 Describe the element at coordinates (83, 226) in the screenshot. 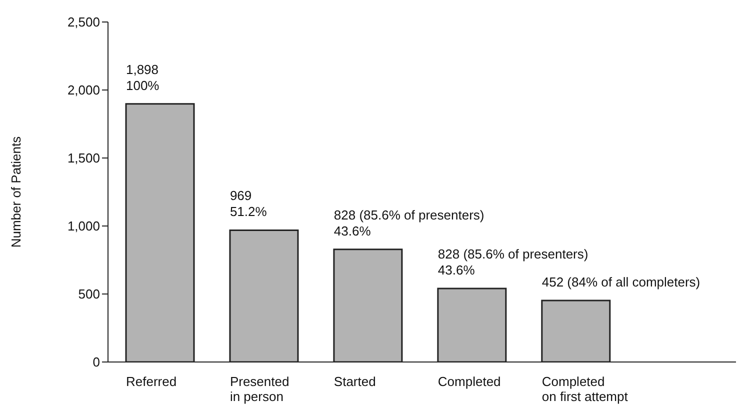

I see `y-tick-label: 1,000` at that location.